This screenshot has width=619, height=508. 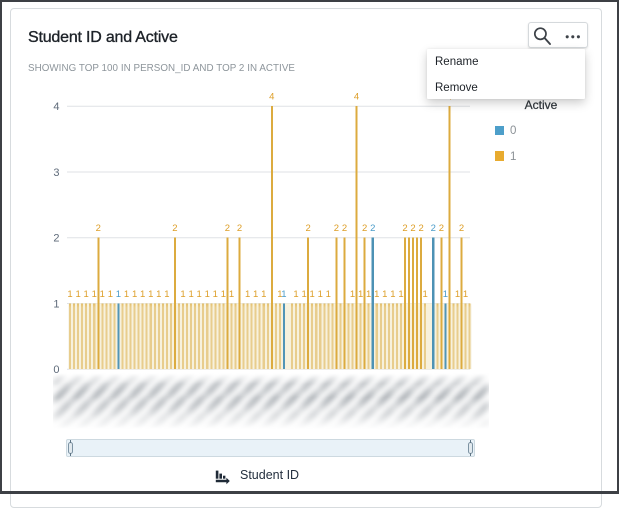 What do you see at coordinates (56, 370) in the screenshot?
I see `svg-text: 0` at bounding box center [56, 370].